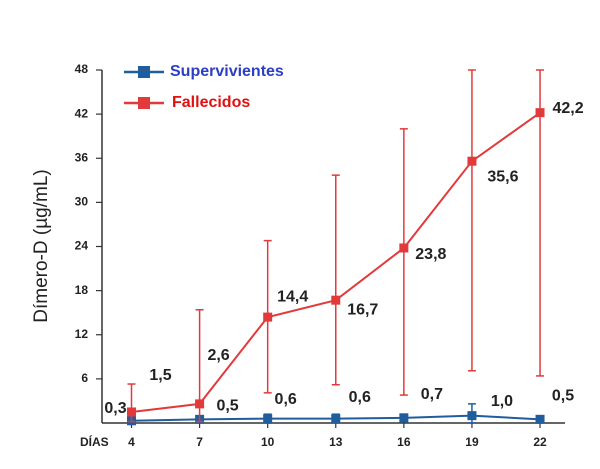 This screenshot has width=600, height=469. Describe the element at coordinates (82, 69) in the screenshot. I see `y-tick-label: 48` at that location.